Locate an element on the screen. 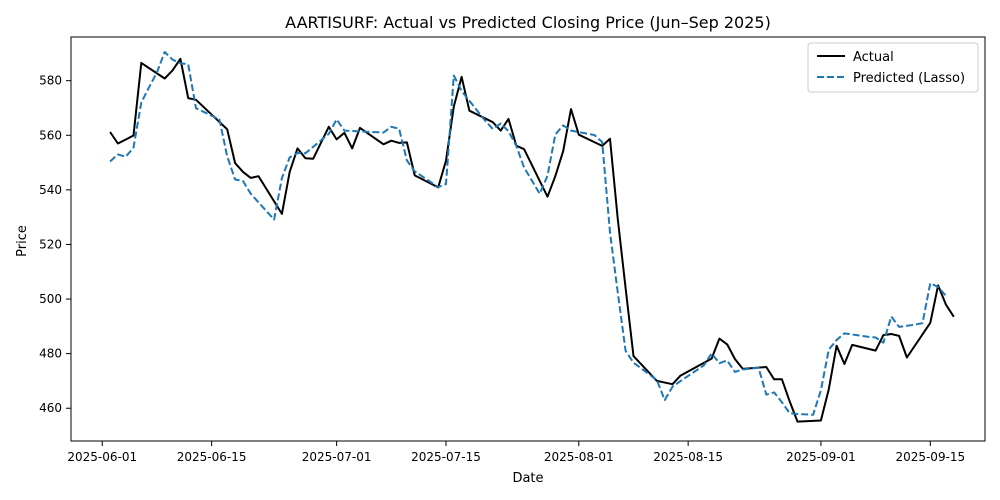  x-tick-label: 2025-06-15 is located at coordinates (212, 457).